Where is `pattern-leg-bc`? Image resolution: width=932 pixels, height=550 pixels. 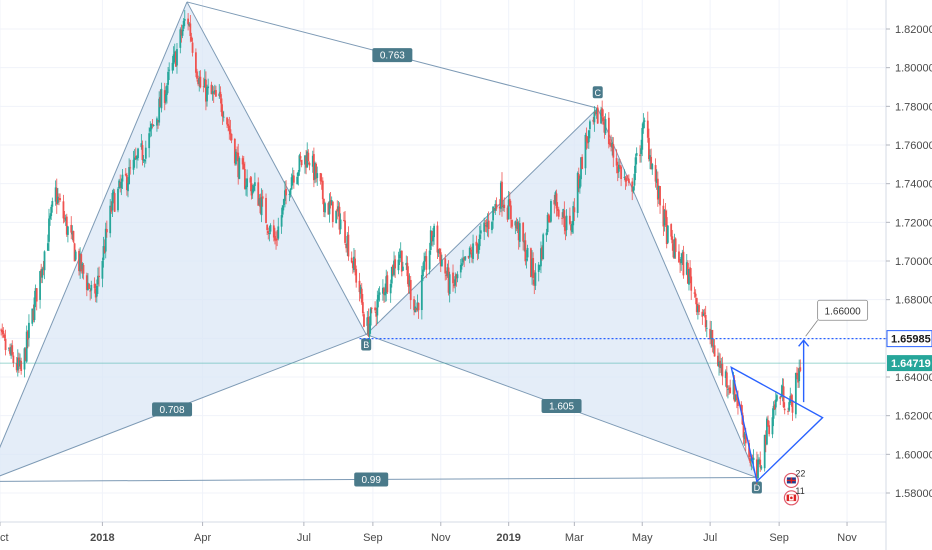 pattern-leg-bc is located at coordinates (482, 221).